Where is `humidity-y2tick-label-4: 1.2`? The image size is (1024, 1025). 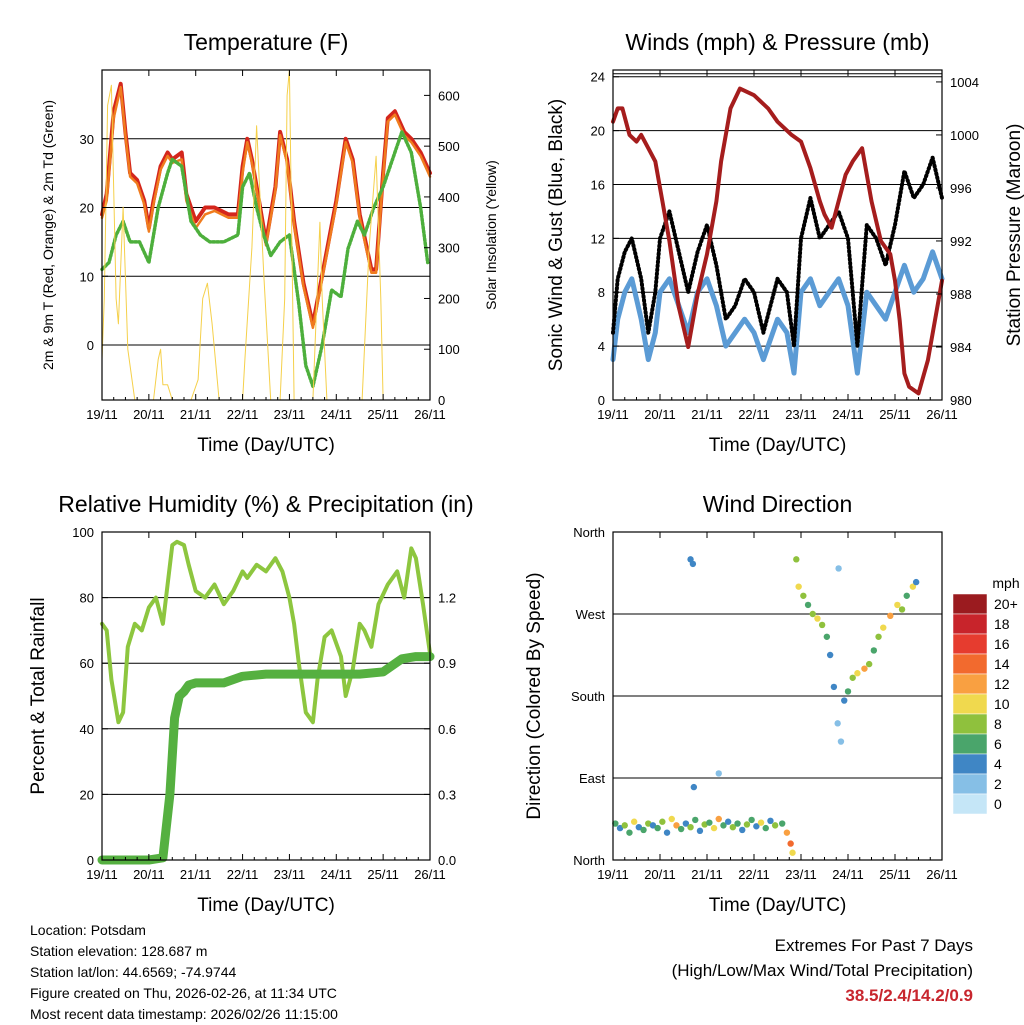 humidity-y2tick-label-4: 1.2 is located at coordinates (447, 598).